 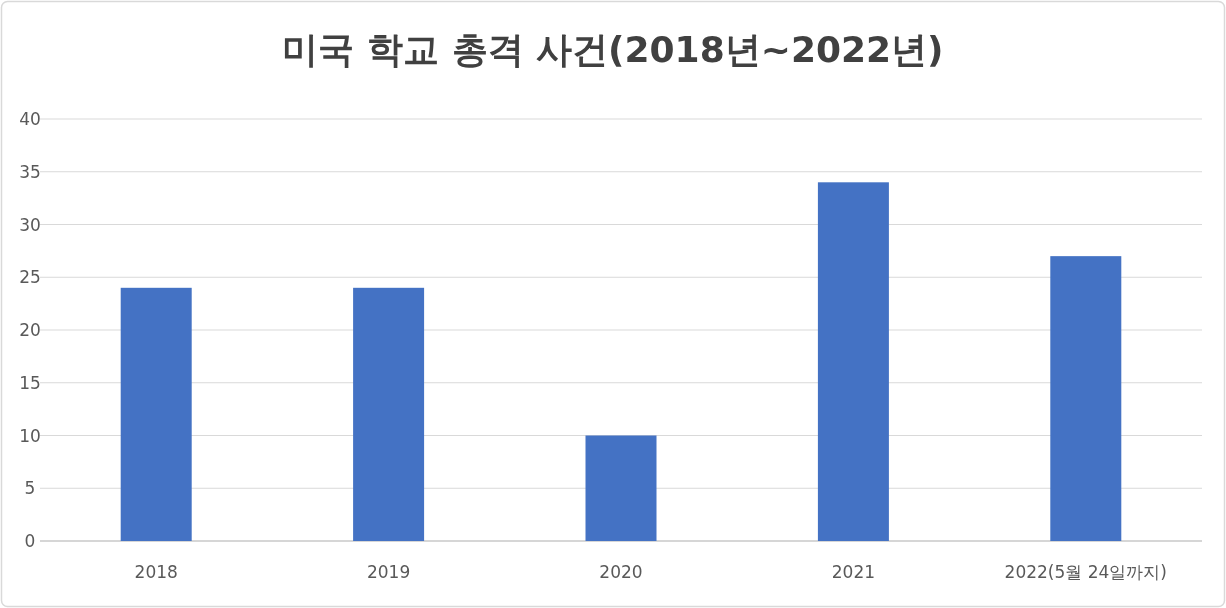 What do you see at coordinates (613, 49) in the screenshot?
I see `chart-title: 미국 학교 총격 사건(2018년~2022년)` at bounding box center [613, 49].